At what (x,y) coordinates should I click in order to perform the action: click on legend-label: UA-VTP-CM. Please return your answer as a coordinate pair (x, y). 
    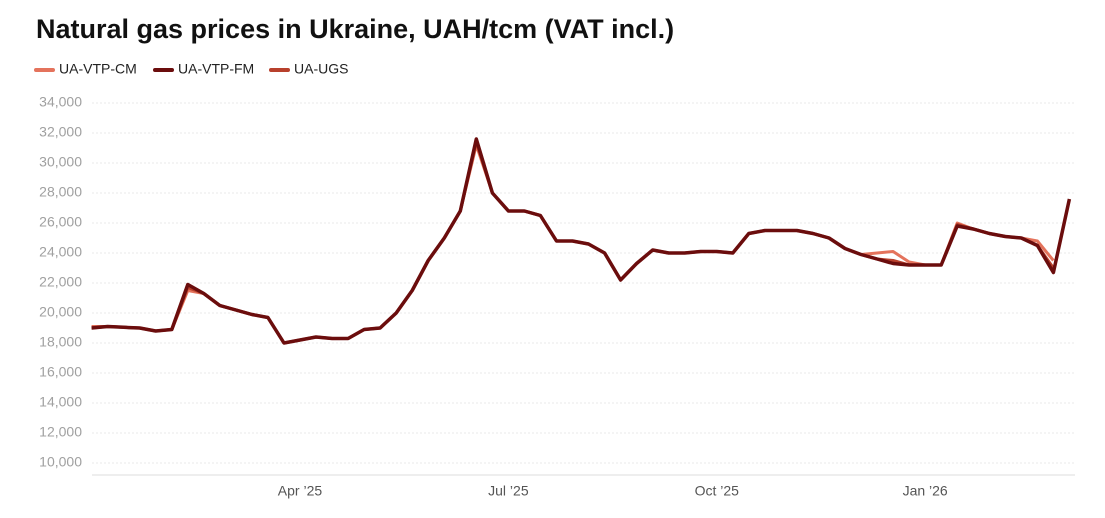
    Looking at the image, I should click on (98, 69).